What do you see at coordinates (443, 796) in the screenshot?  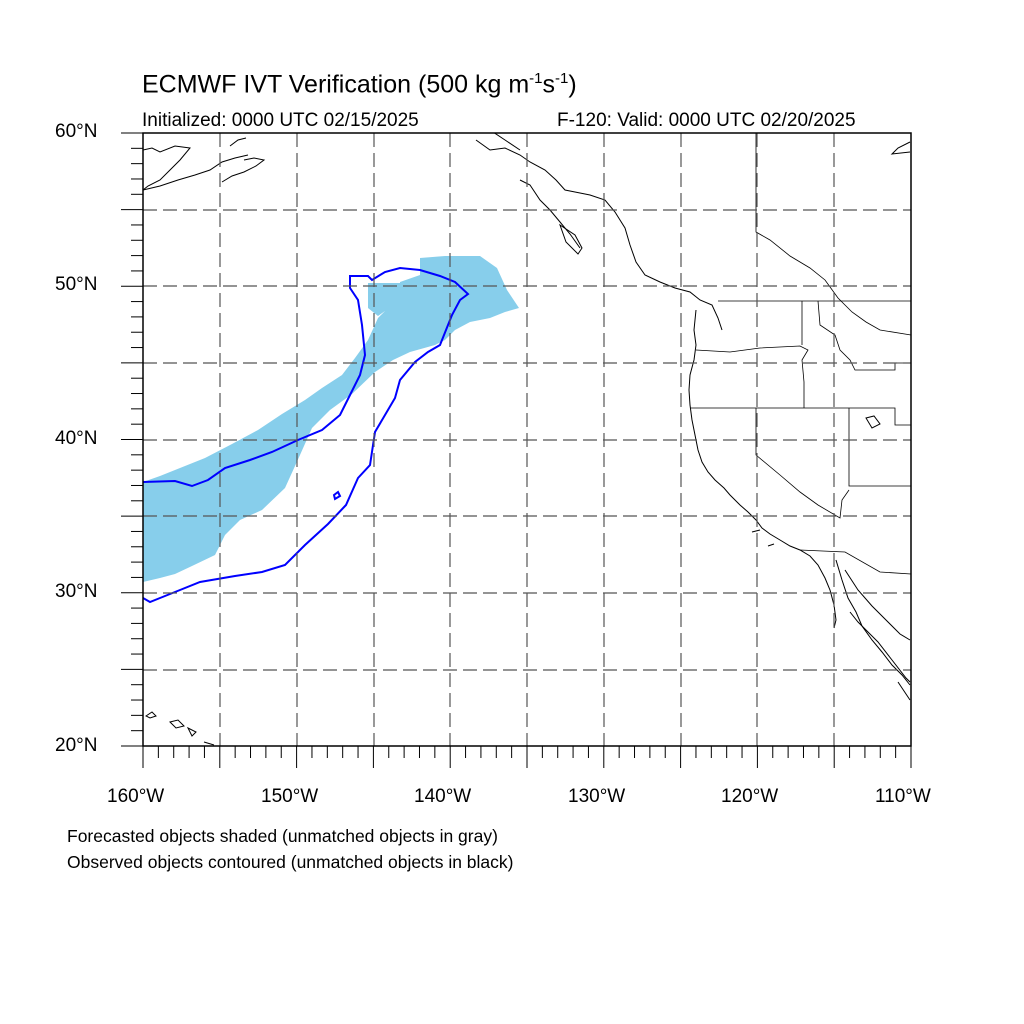 I see `lon-label-140w: 140°W` at bounding box center [443, 796].